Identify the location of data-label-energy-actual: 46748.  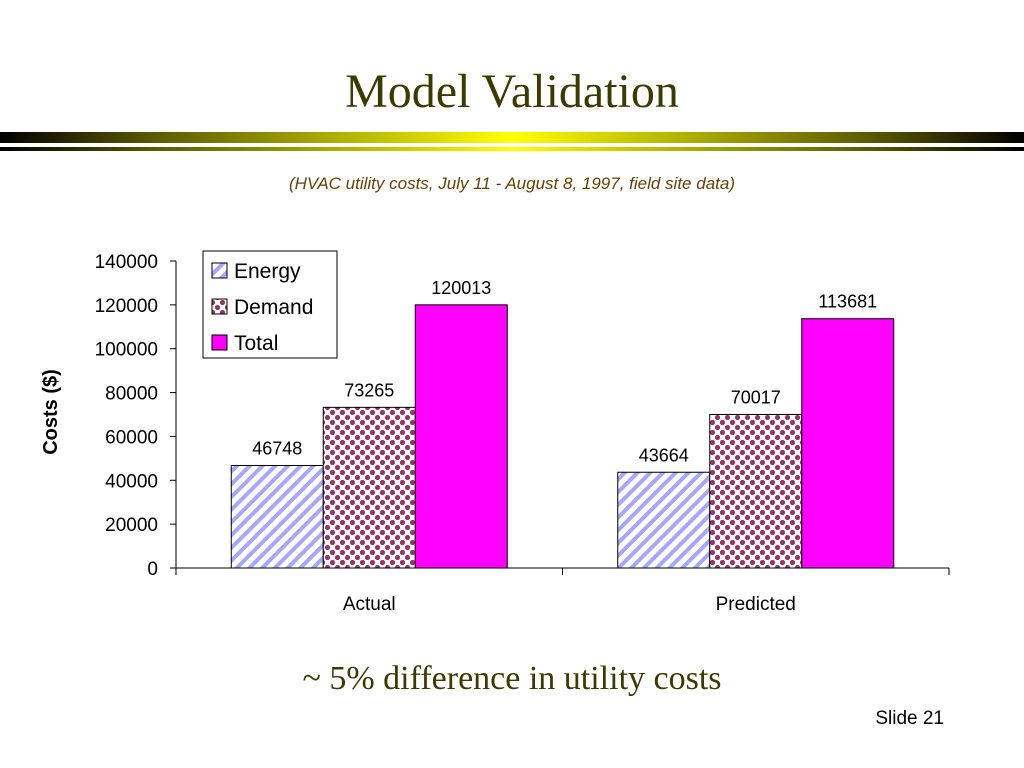
(277, 448).